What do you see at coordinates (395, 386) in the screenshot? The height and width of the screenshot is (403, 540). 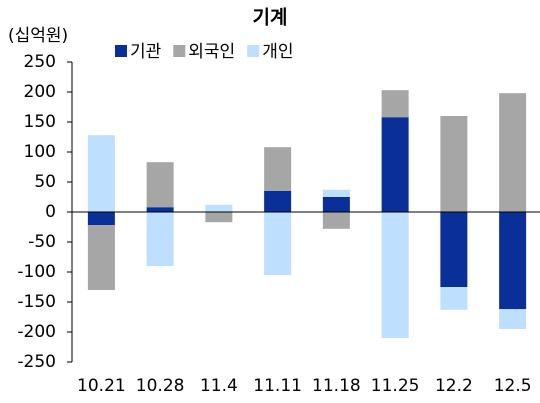 I see `x-tick-label: 11.25` at bounding box center [395, 386].